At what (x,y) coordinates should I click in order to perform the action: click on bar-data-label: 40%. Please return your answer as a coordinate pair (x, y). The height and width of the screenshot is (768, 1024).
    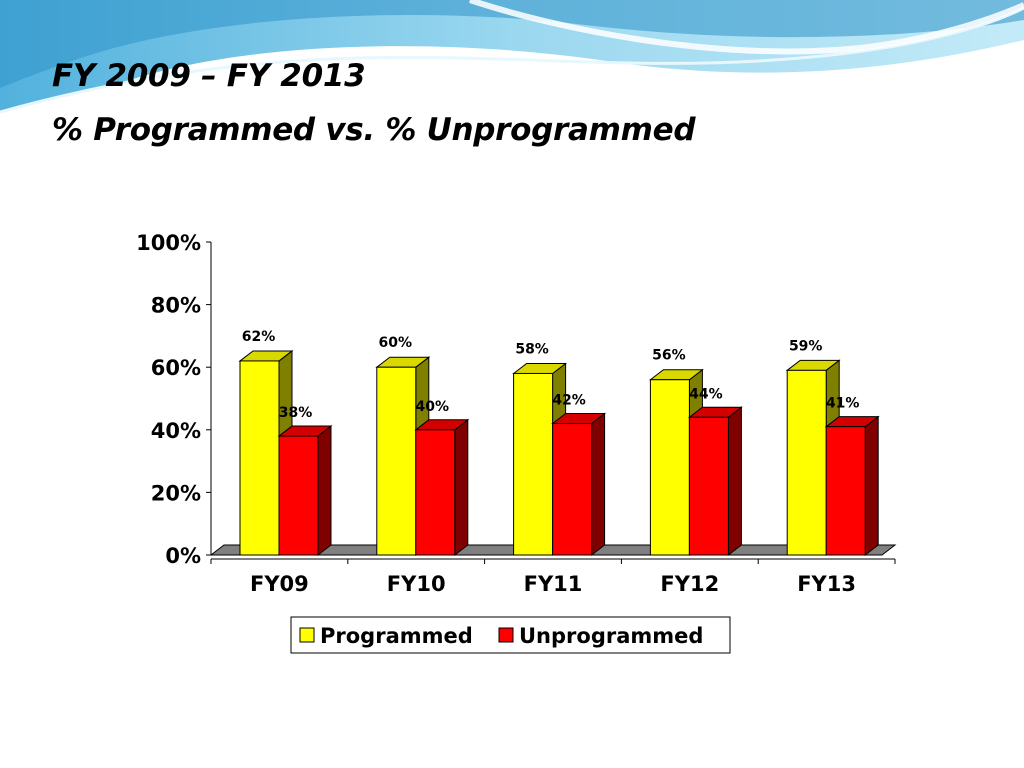
    Looking at the image, I should click on (433, 407).